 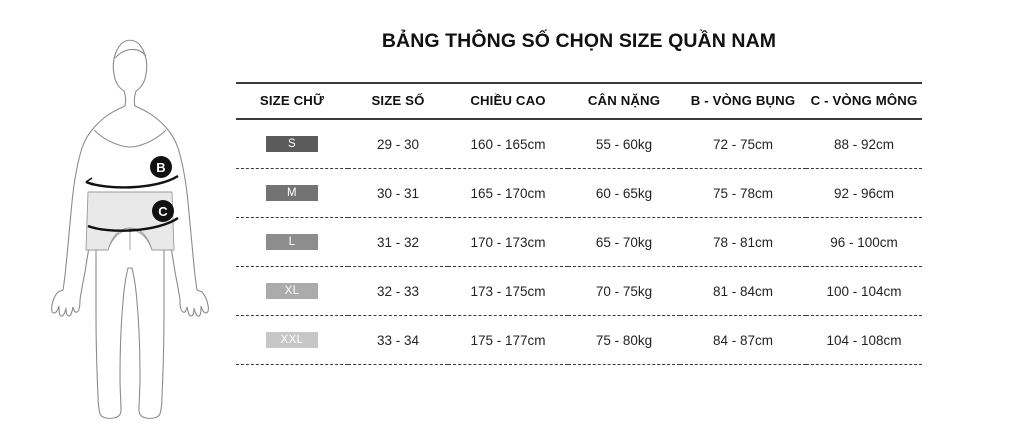 I want to click on hip-marker-circle, so click(x=163, y=211).